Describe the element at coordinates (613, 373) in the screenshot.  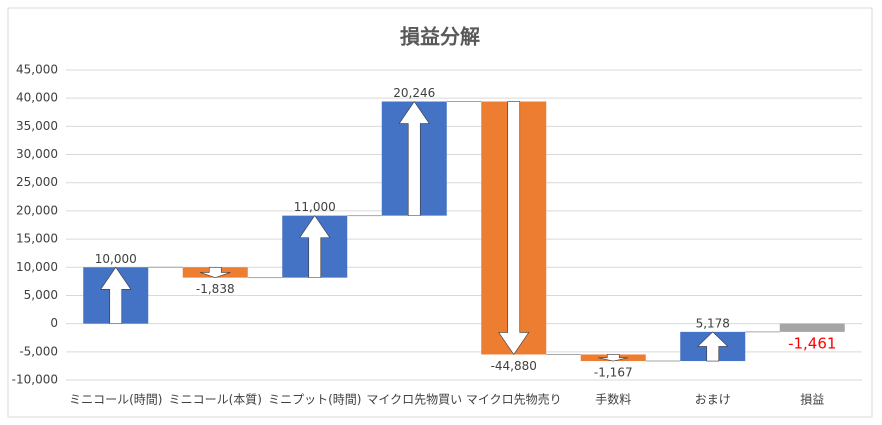
I see `data-label: -1,167` at that location.